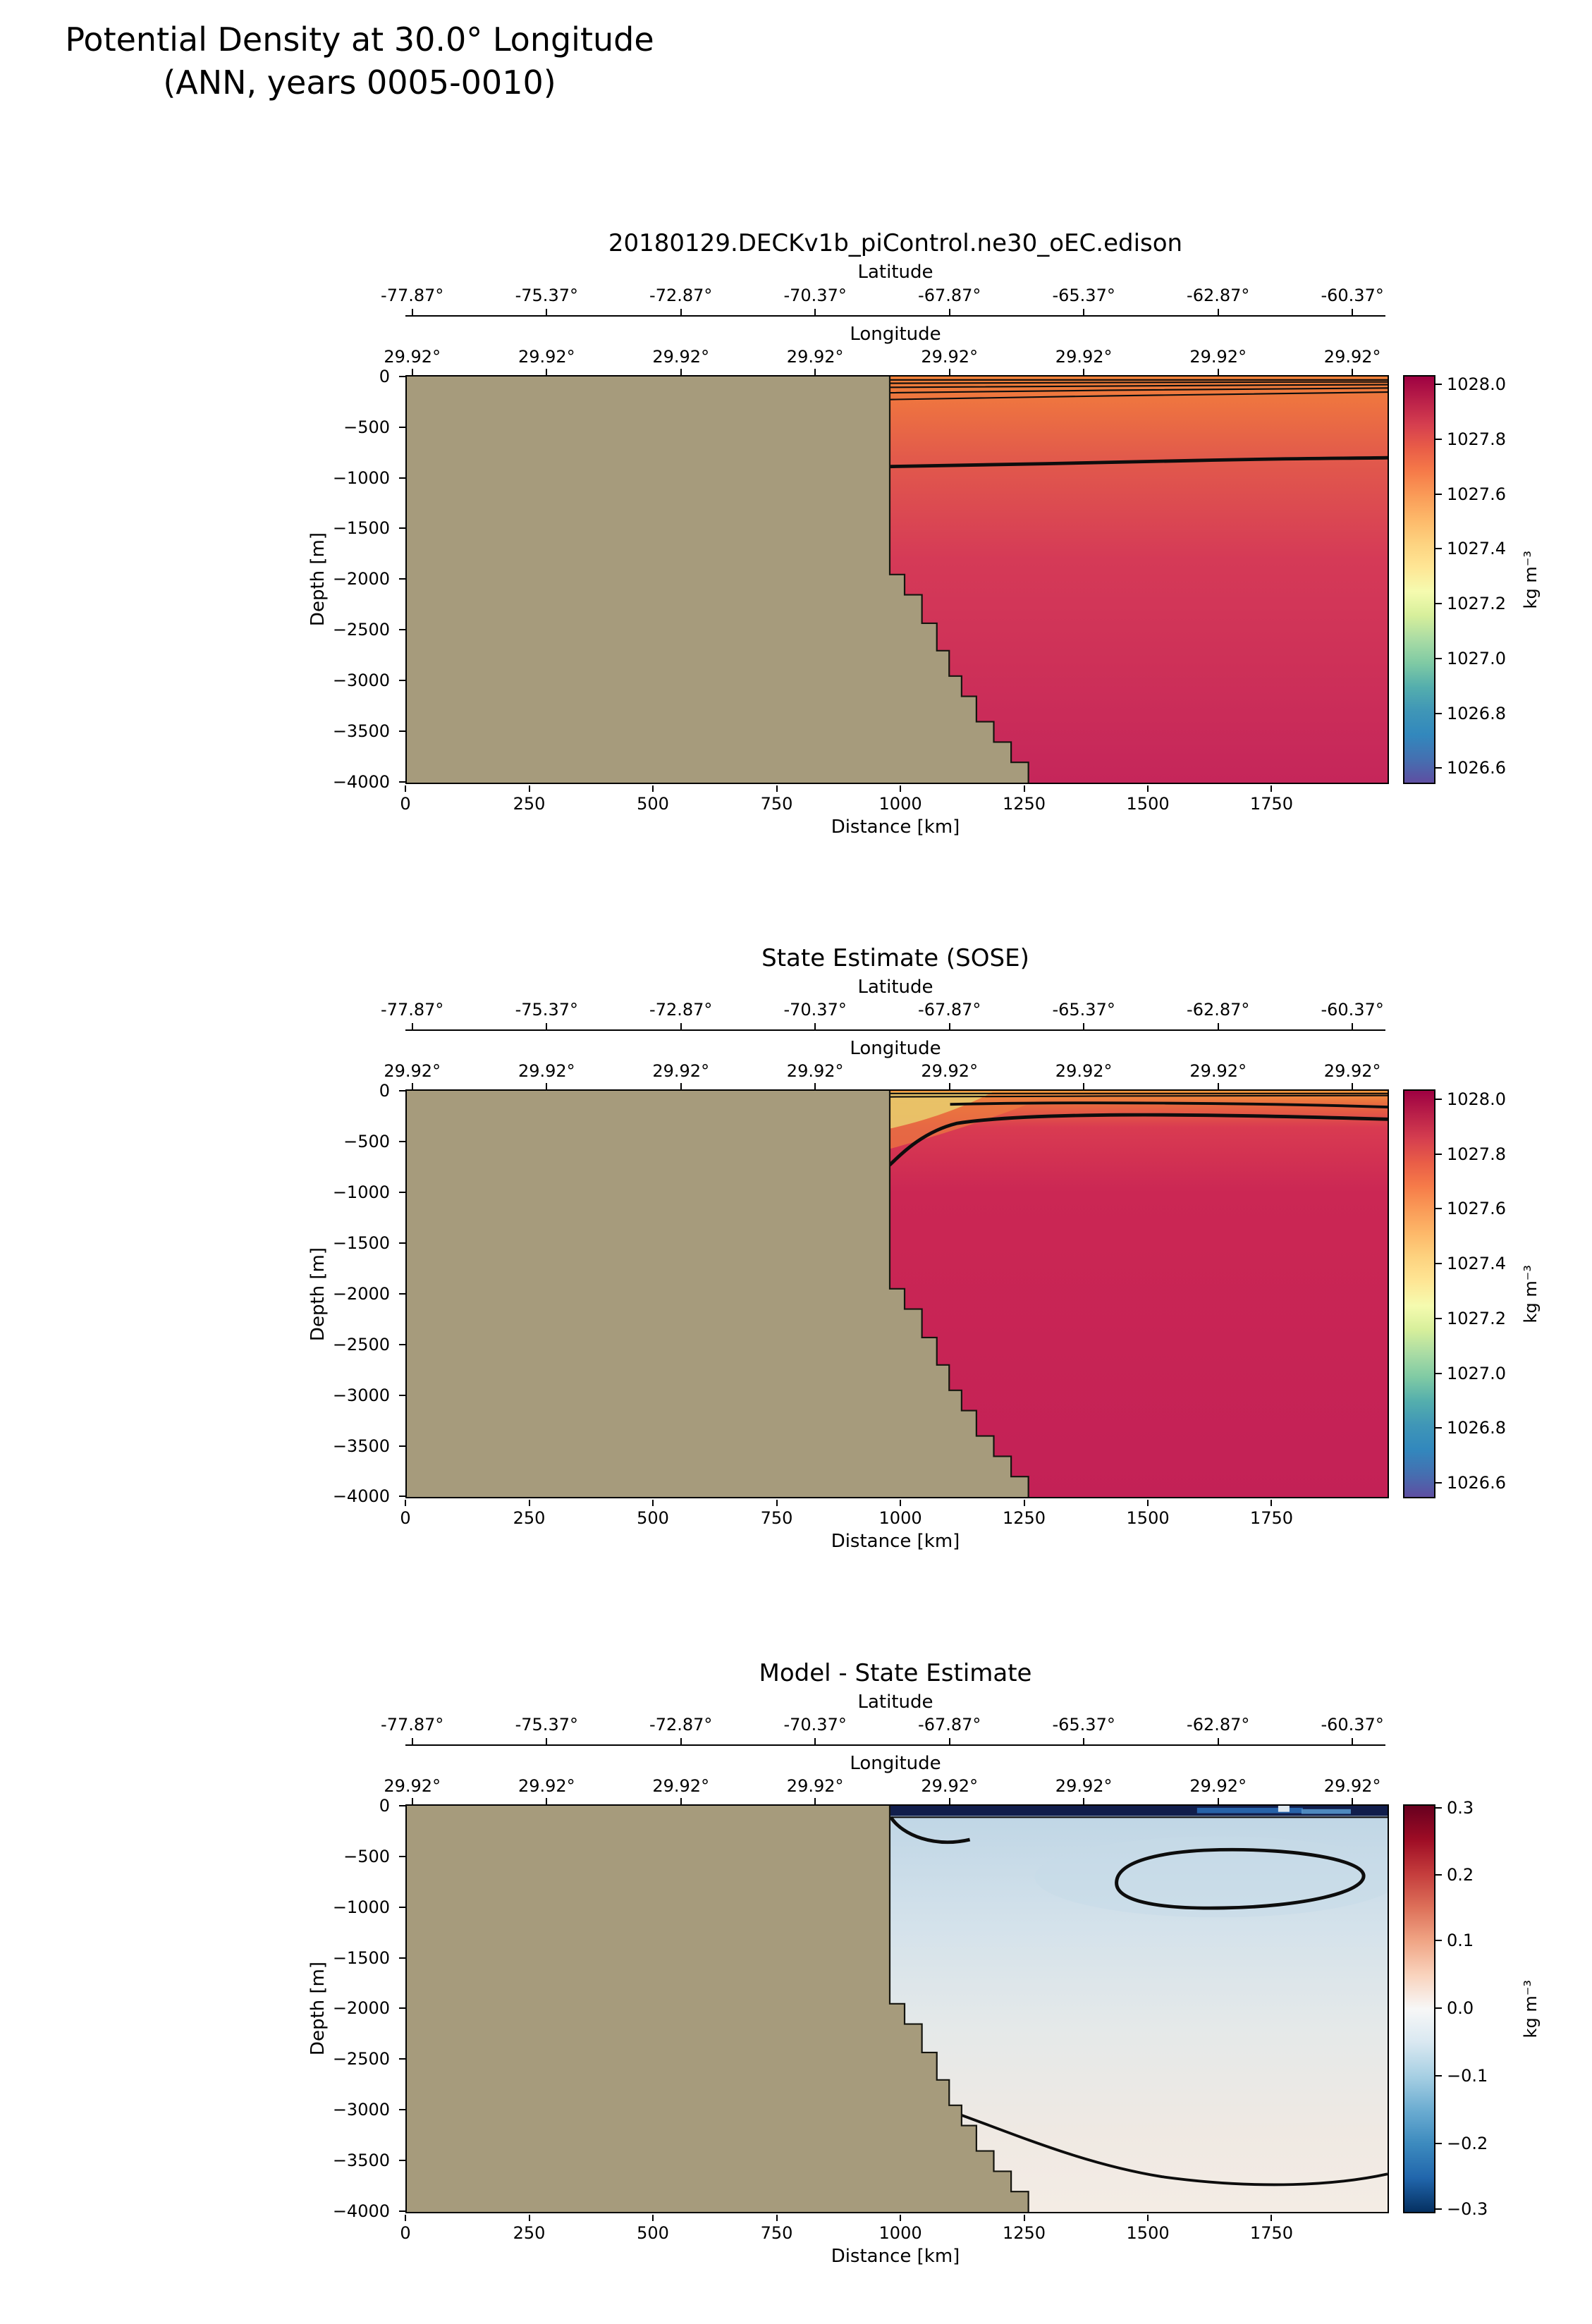 The image size is (1592, 2324). Describe the element at coordinates (1531, 1294) in the screenshot. I see `colorbar-unit-sose: kg m⁻³` at that location.